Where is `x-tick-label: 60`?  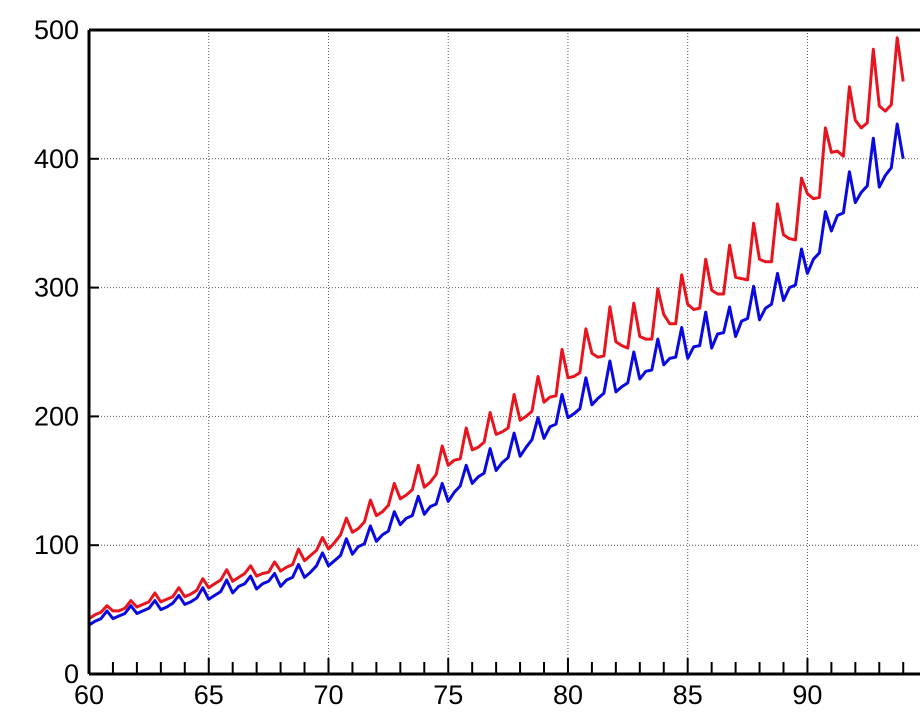
x-tick-label: 60 is located at coordinates (89, 695).